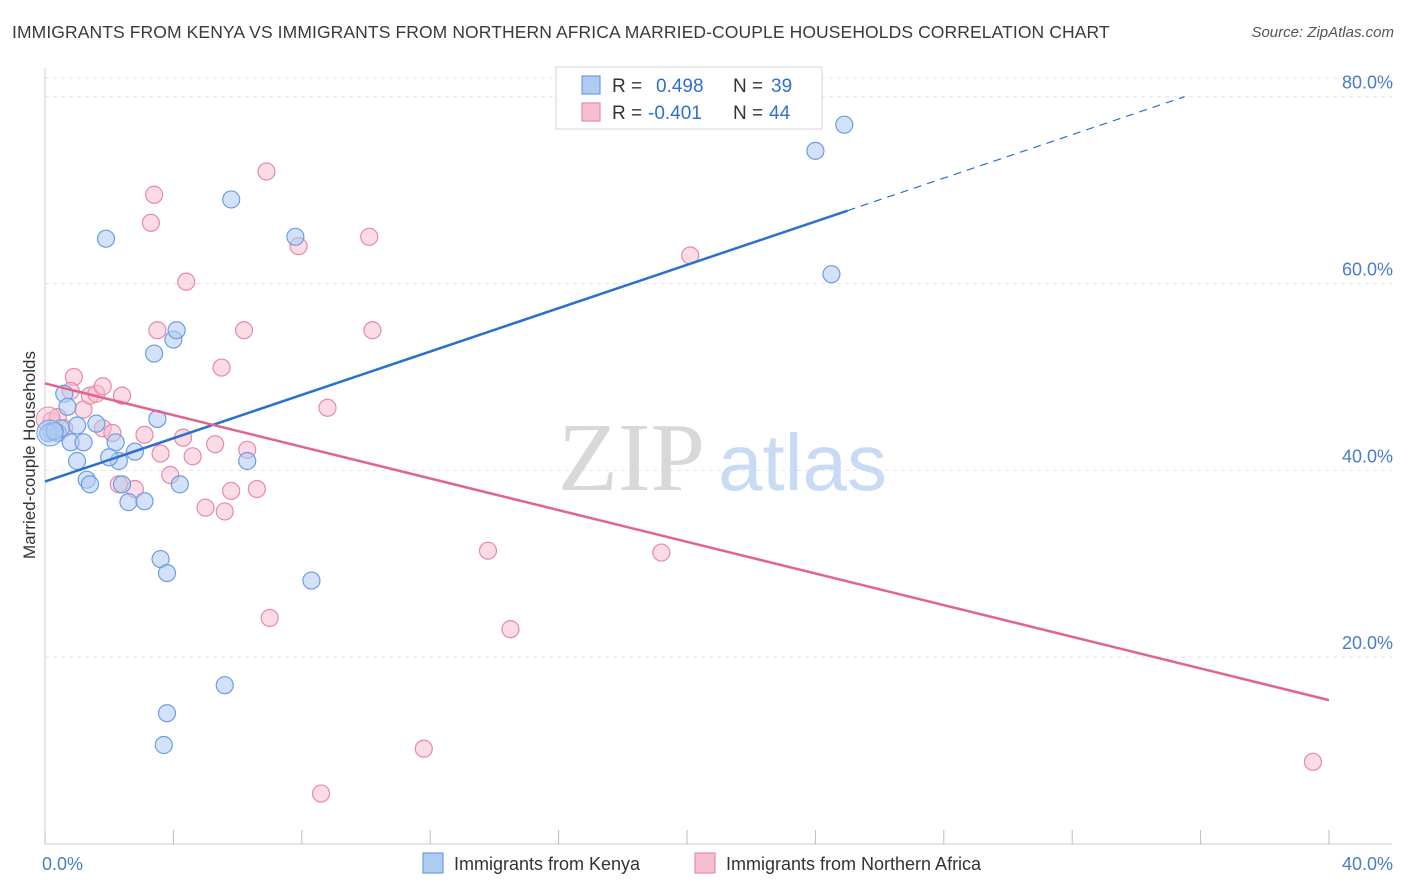 The image size is (1406, 892). Describe the element at coordinates (547, 864) in the screenshot. I see `series-legend-label-kenya: Immigrants from Kenya` at that location.